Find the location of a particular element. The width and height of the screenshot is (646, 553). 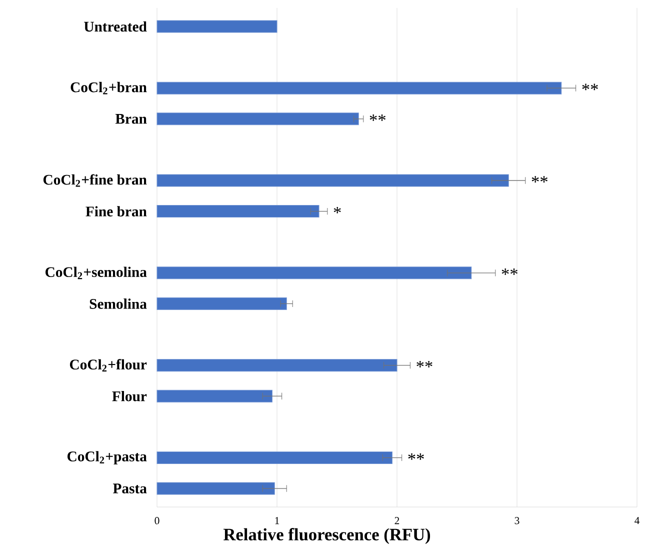

y-tick-label: CoCl$_{2}$+bran is located at coordinates (108, 88).